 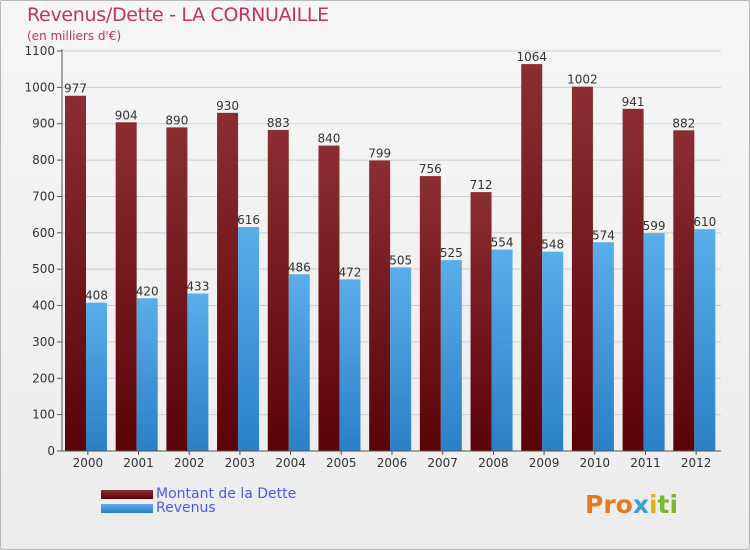 What do you see at coordinates (74, 36) in the screenshot?
I see `chart-subtitle: (en milliers d'€)` at bounding box center [74, 36].